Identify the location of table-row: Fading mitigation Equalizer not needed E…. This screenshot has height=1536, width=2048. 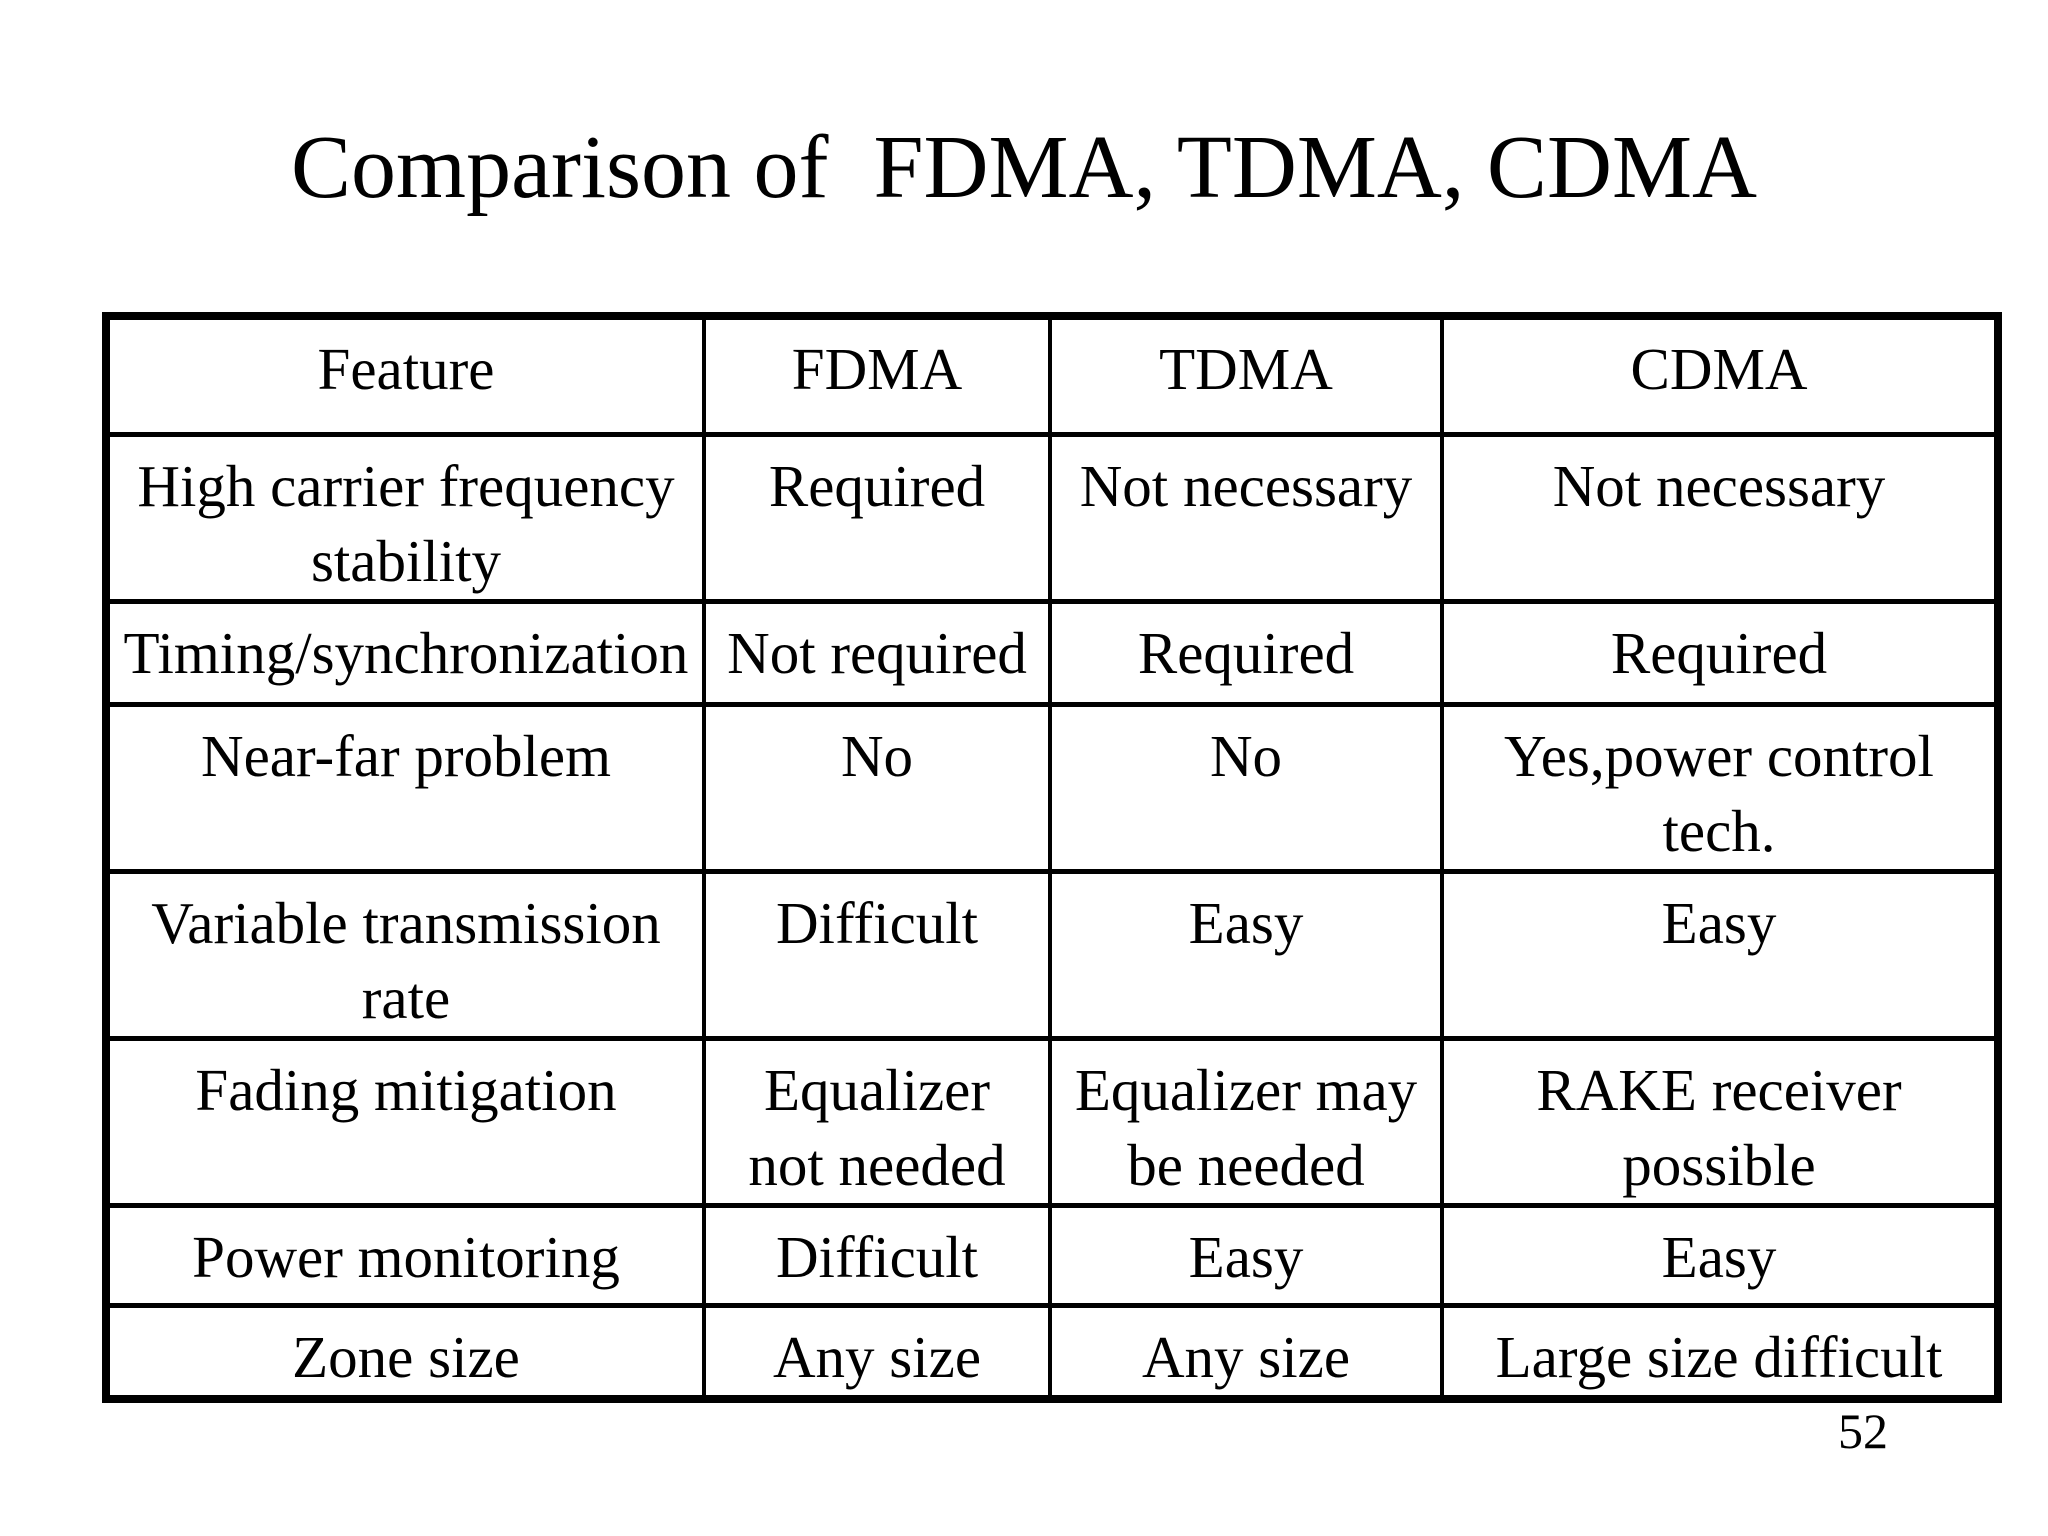
(1052, 1121).